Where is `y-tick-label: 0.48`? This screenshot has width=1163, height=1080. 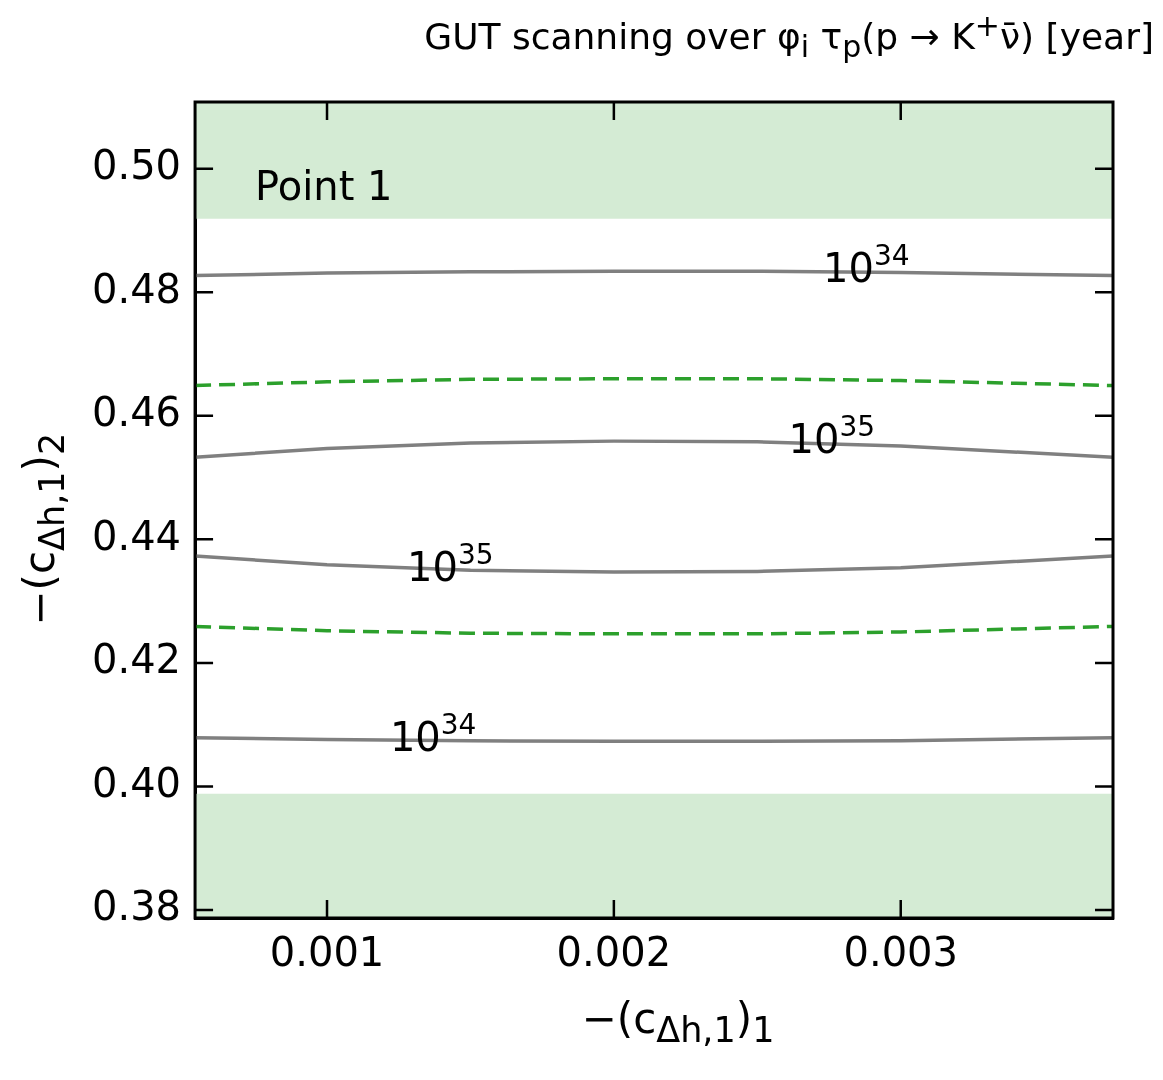
y-tick-label: 0.48 is located at coordinates (137, 288).